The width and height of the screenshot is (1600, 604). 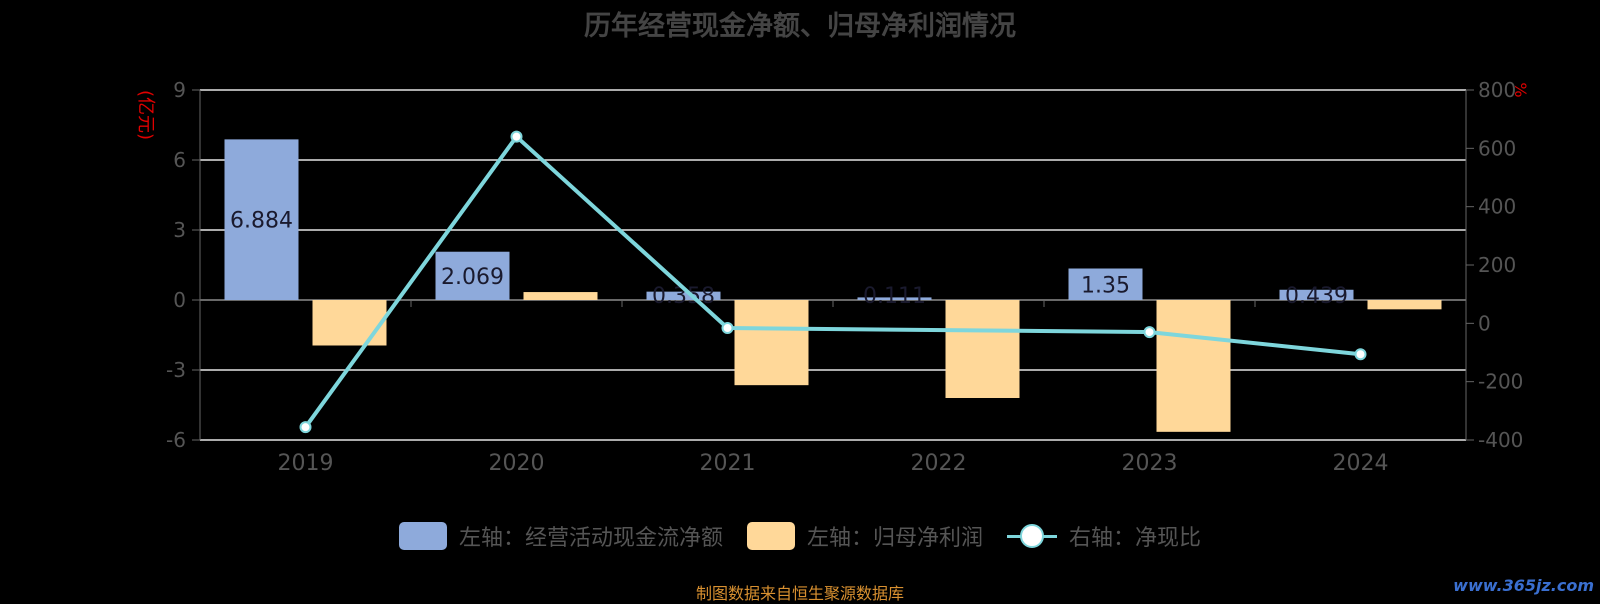 I want to click on bar-data-label: 2.069, so click(x=472, y=277).